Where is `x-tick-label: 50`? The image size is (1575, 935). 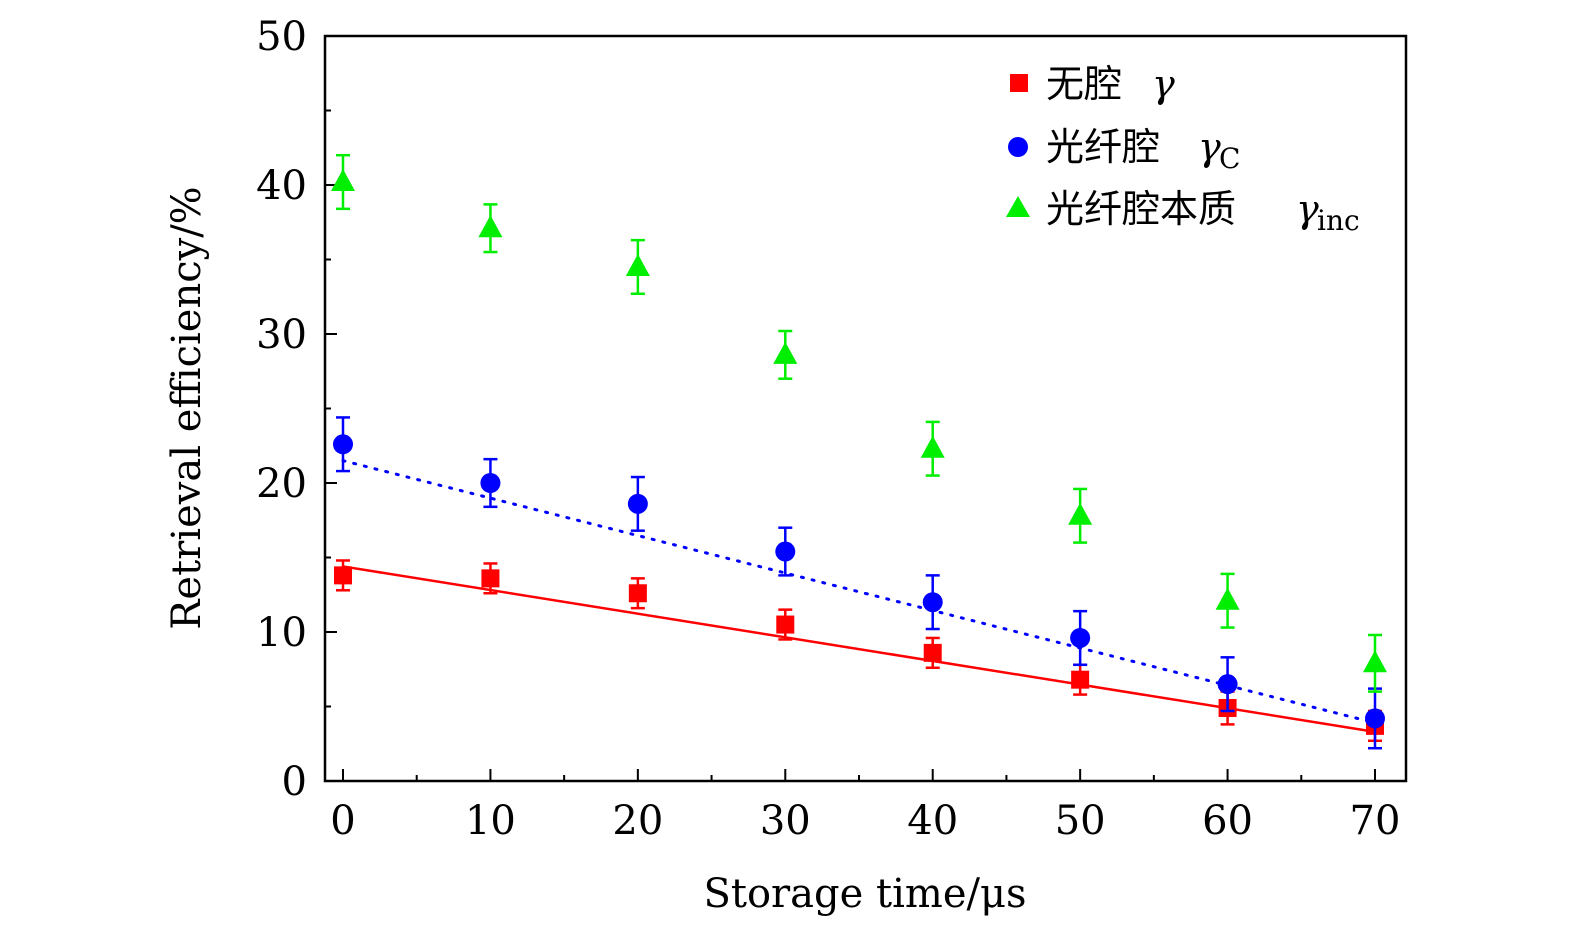 x-tick-label: 50 is located at coordinates (1080, 821).